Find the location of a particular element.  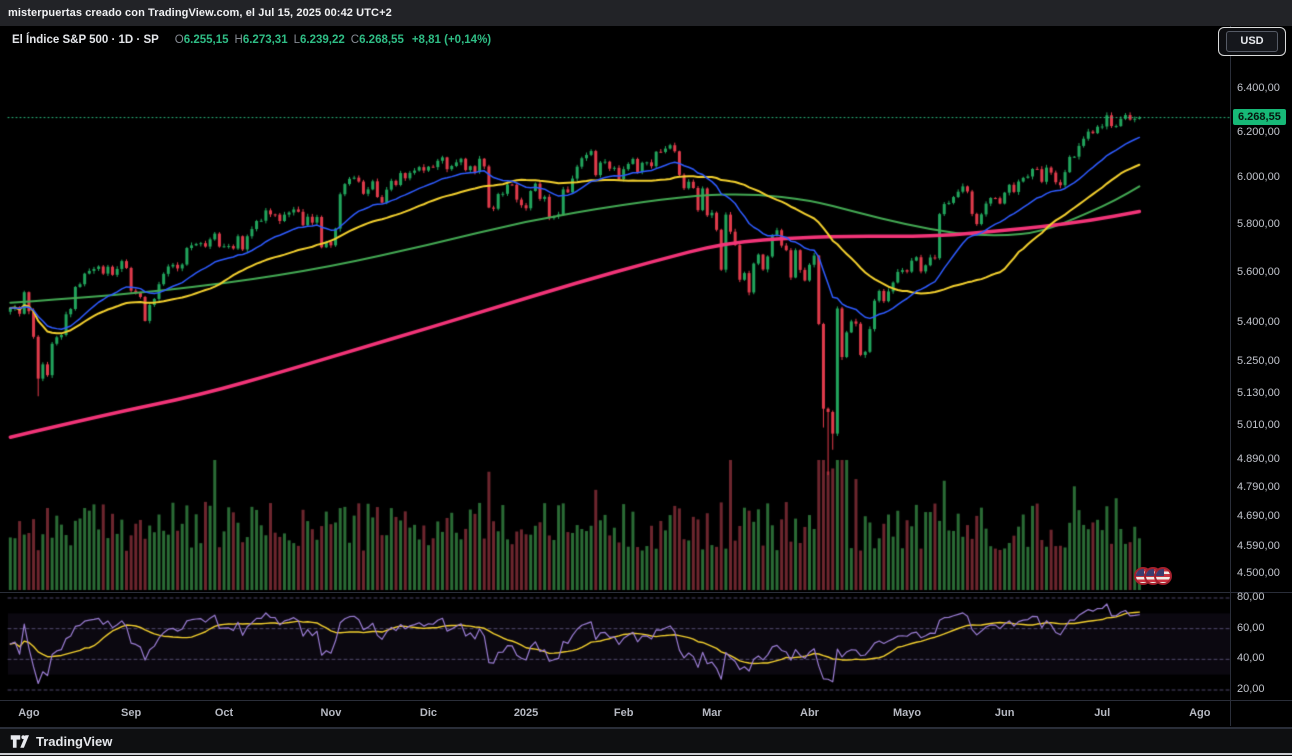

rsi-tick: 80,00 is located at coordinates (1251, 597).